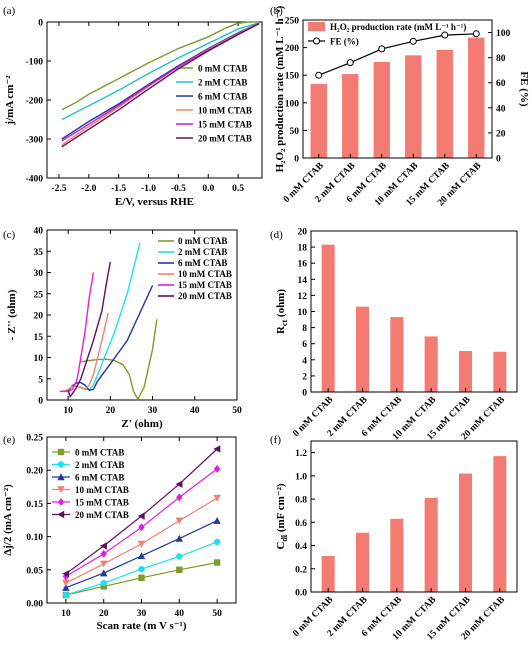  Describe the element at coordinates (39, 232) in the screenshot. I see `c-y-tick-label: 40` at that location.